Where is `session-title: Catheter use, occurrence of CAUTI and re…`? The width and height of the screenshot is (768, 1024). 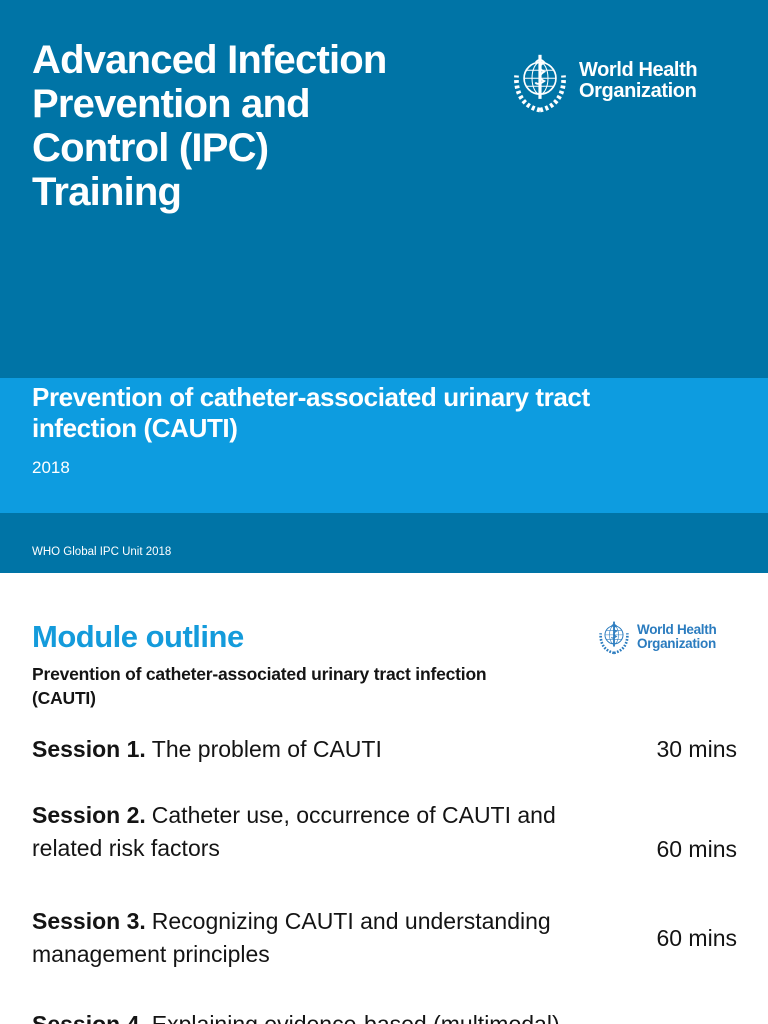
session-title: Catheter use, occurrence of CAUTI and re… is located at coordinates (294, 831).